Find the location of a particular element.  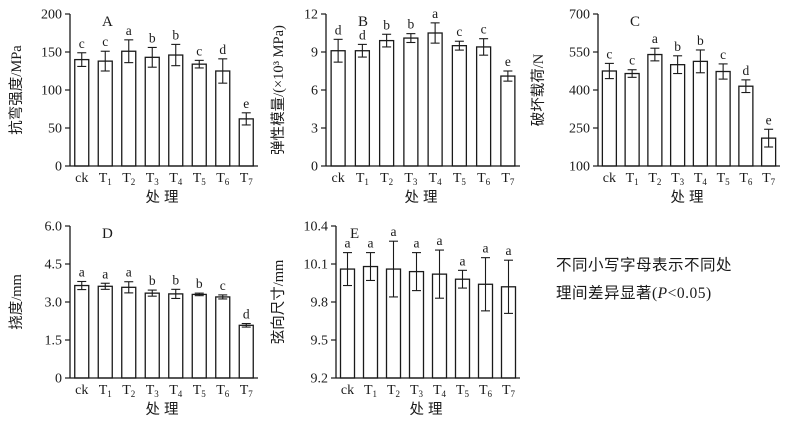

y-tick-label: 100 is located at coordinates (51, 91).